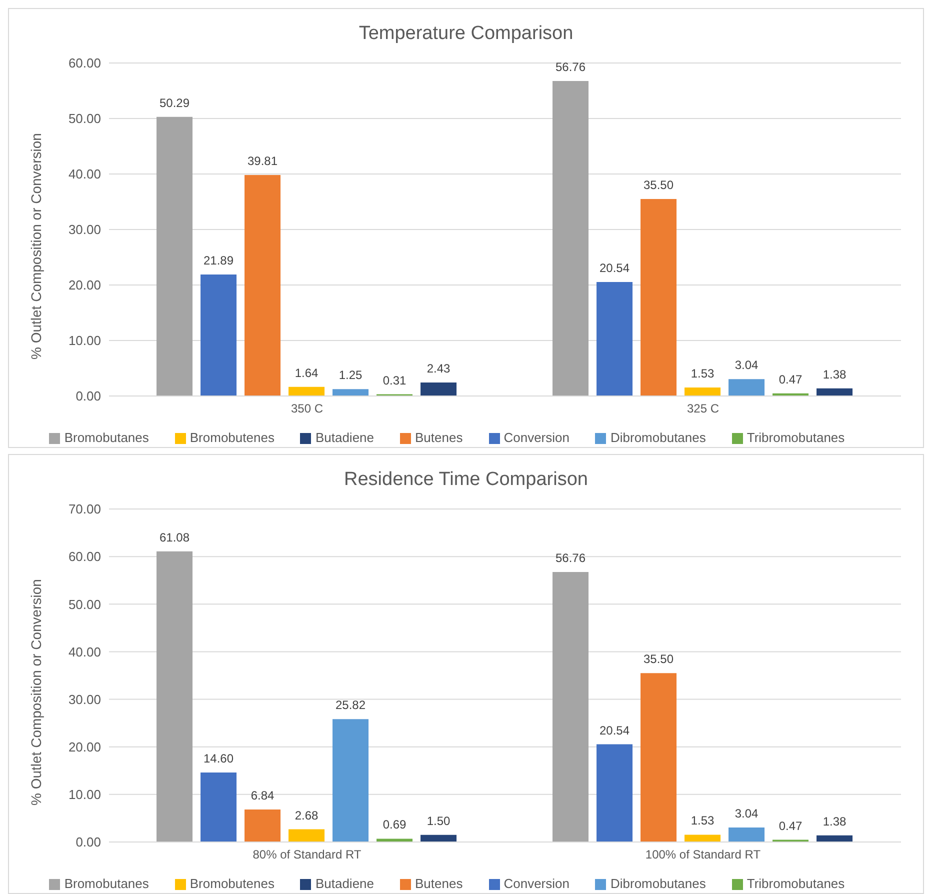  What do you see at coordinates (219, 759) in the screenshot?
I see `data-label: 14.60` at bounding box center [219, 759].